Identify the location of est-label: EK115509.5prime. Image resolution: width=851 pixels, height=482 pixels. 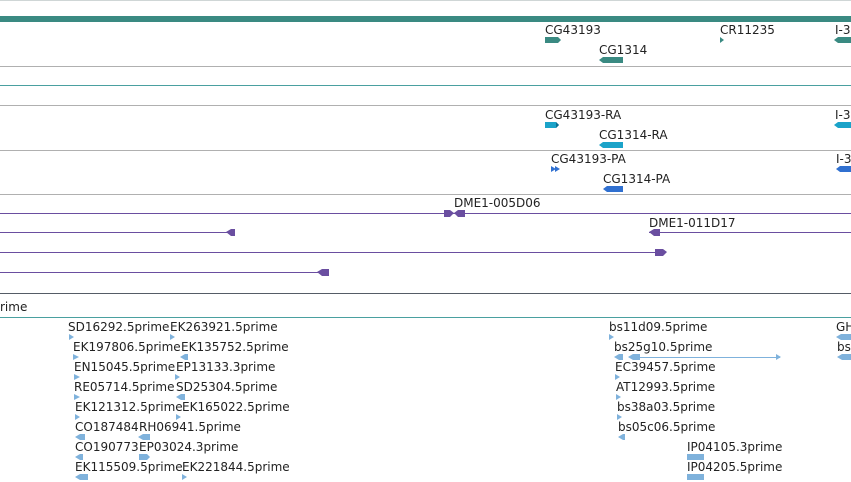
(129, 467).